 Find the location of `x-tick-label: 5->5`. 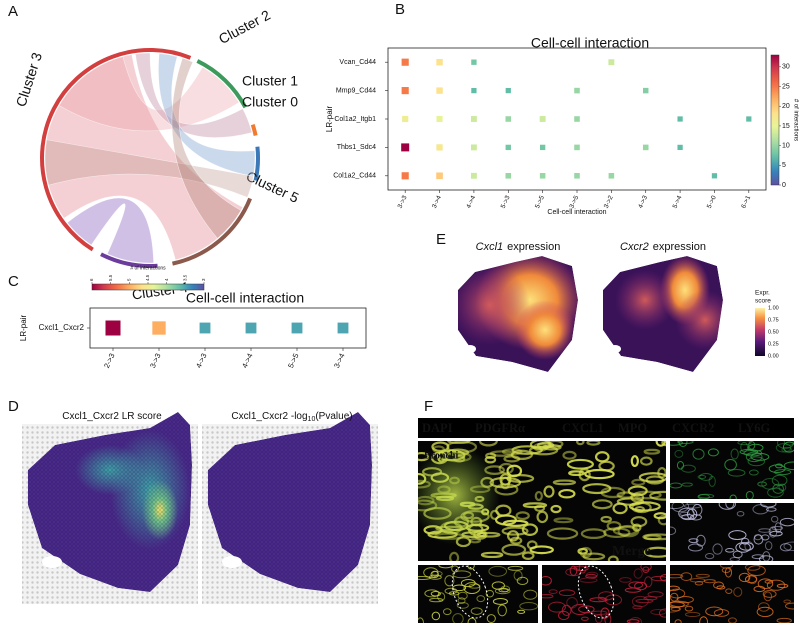

x-tick-label: 5->5 is located at coordinates (293, 361).